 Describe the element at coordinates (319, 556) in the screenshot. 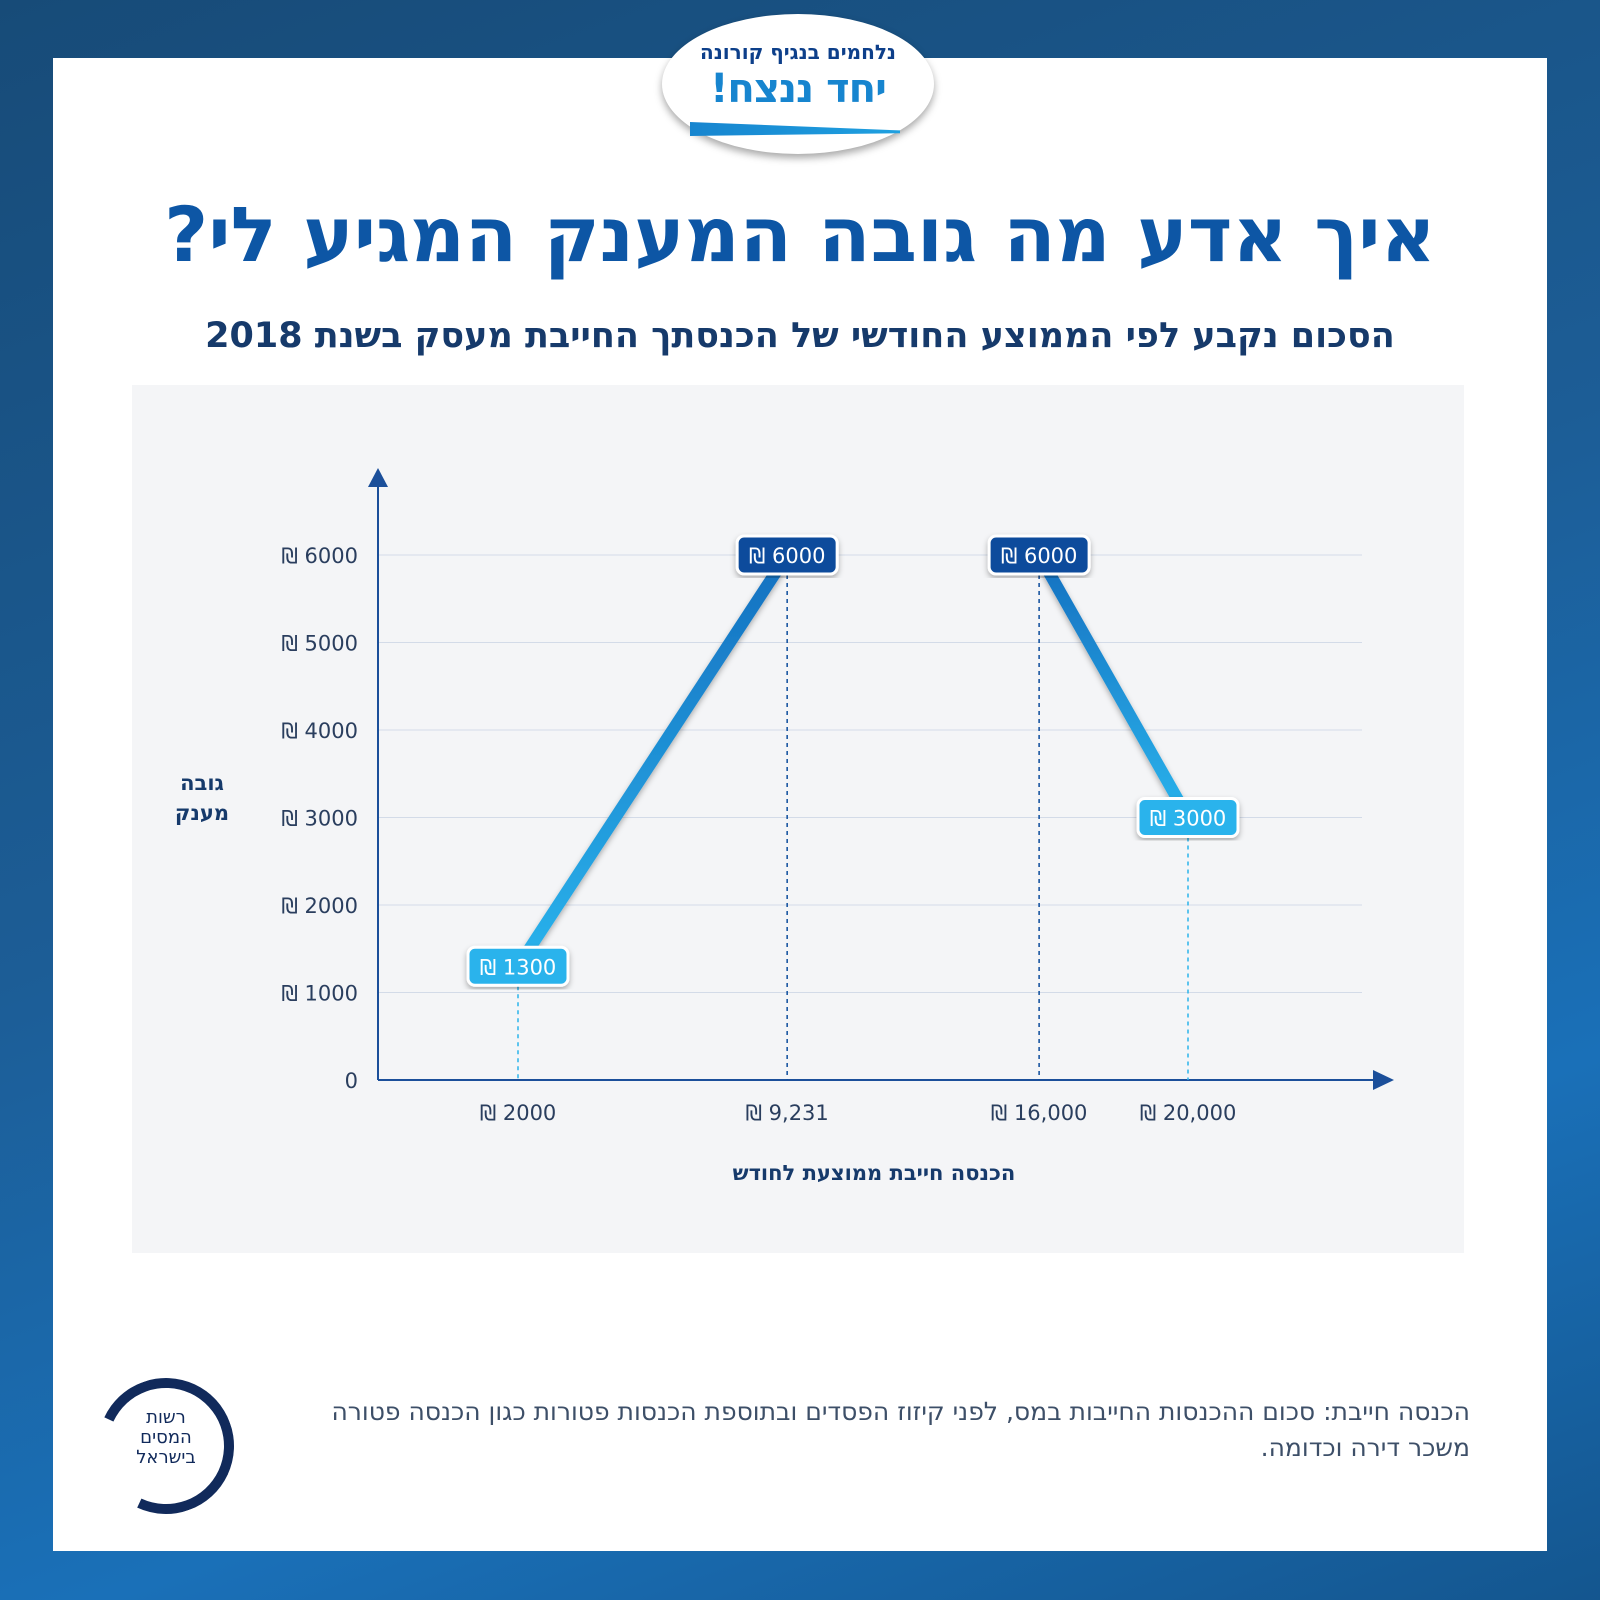

I see `y-tick-label: ₪ 6000` at that location.